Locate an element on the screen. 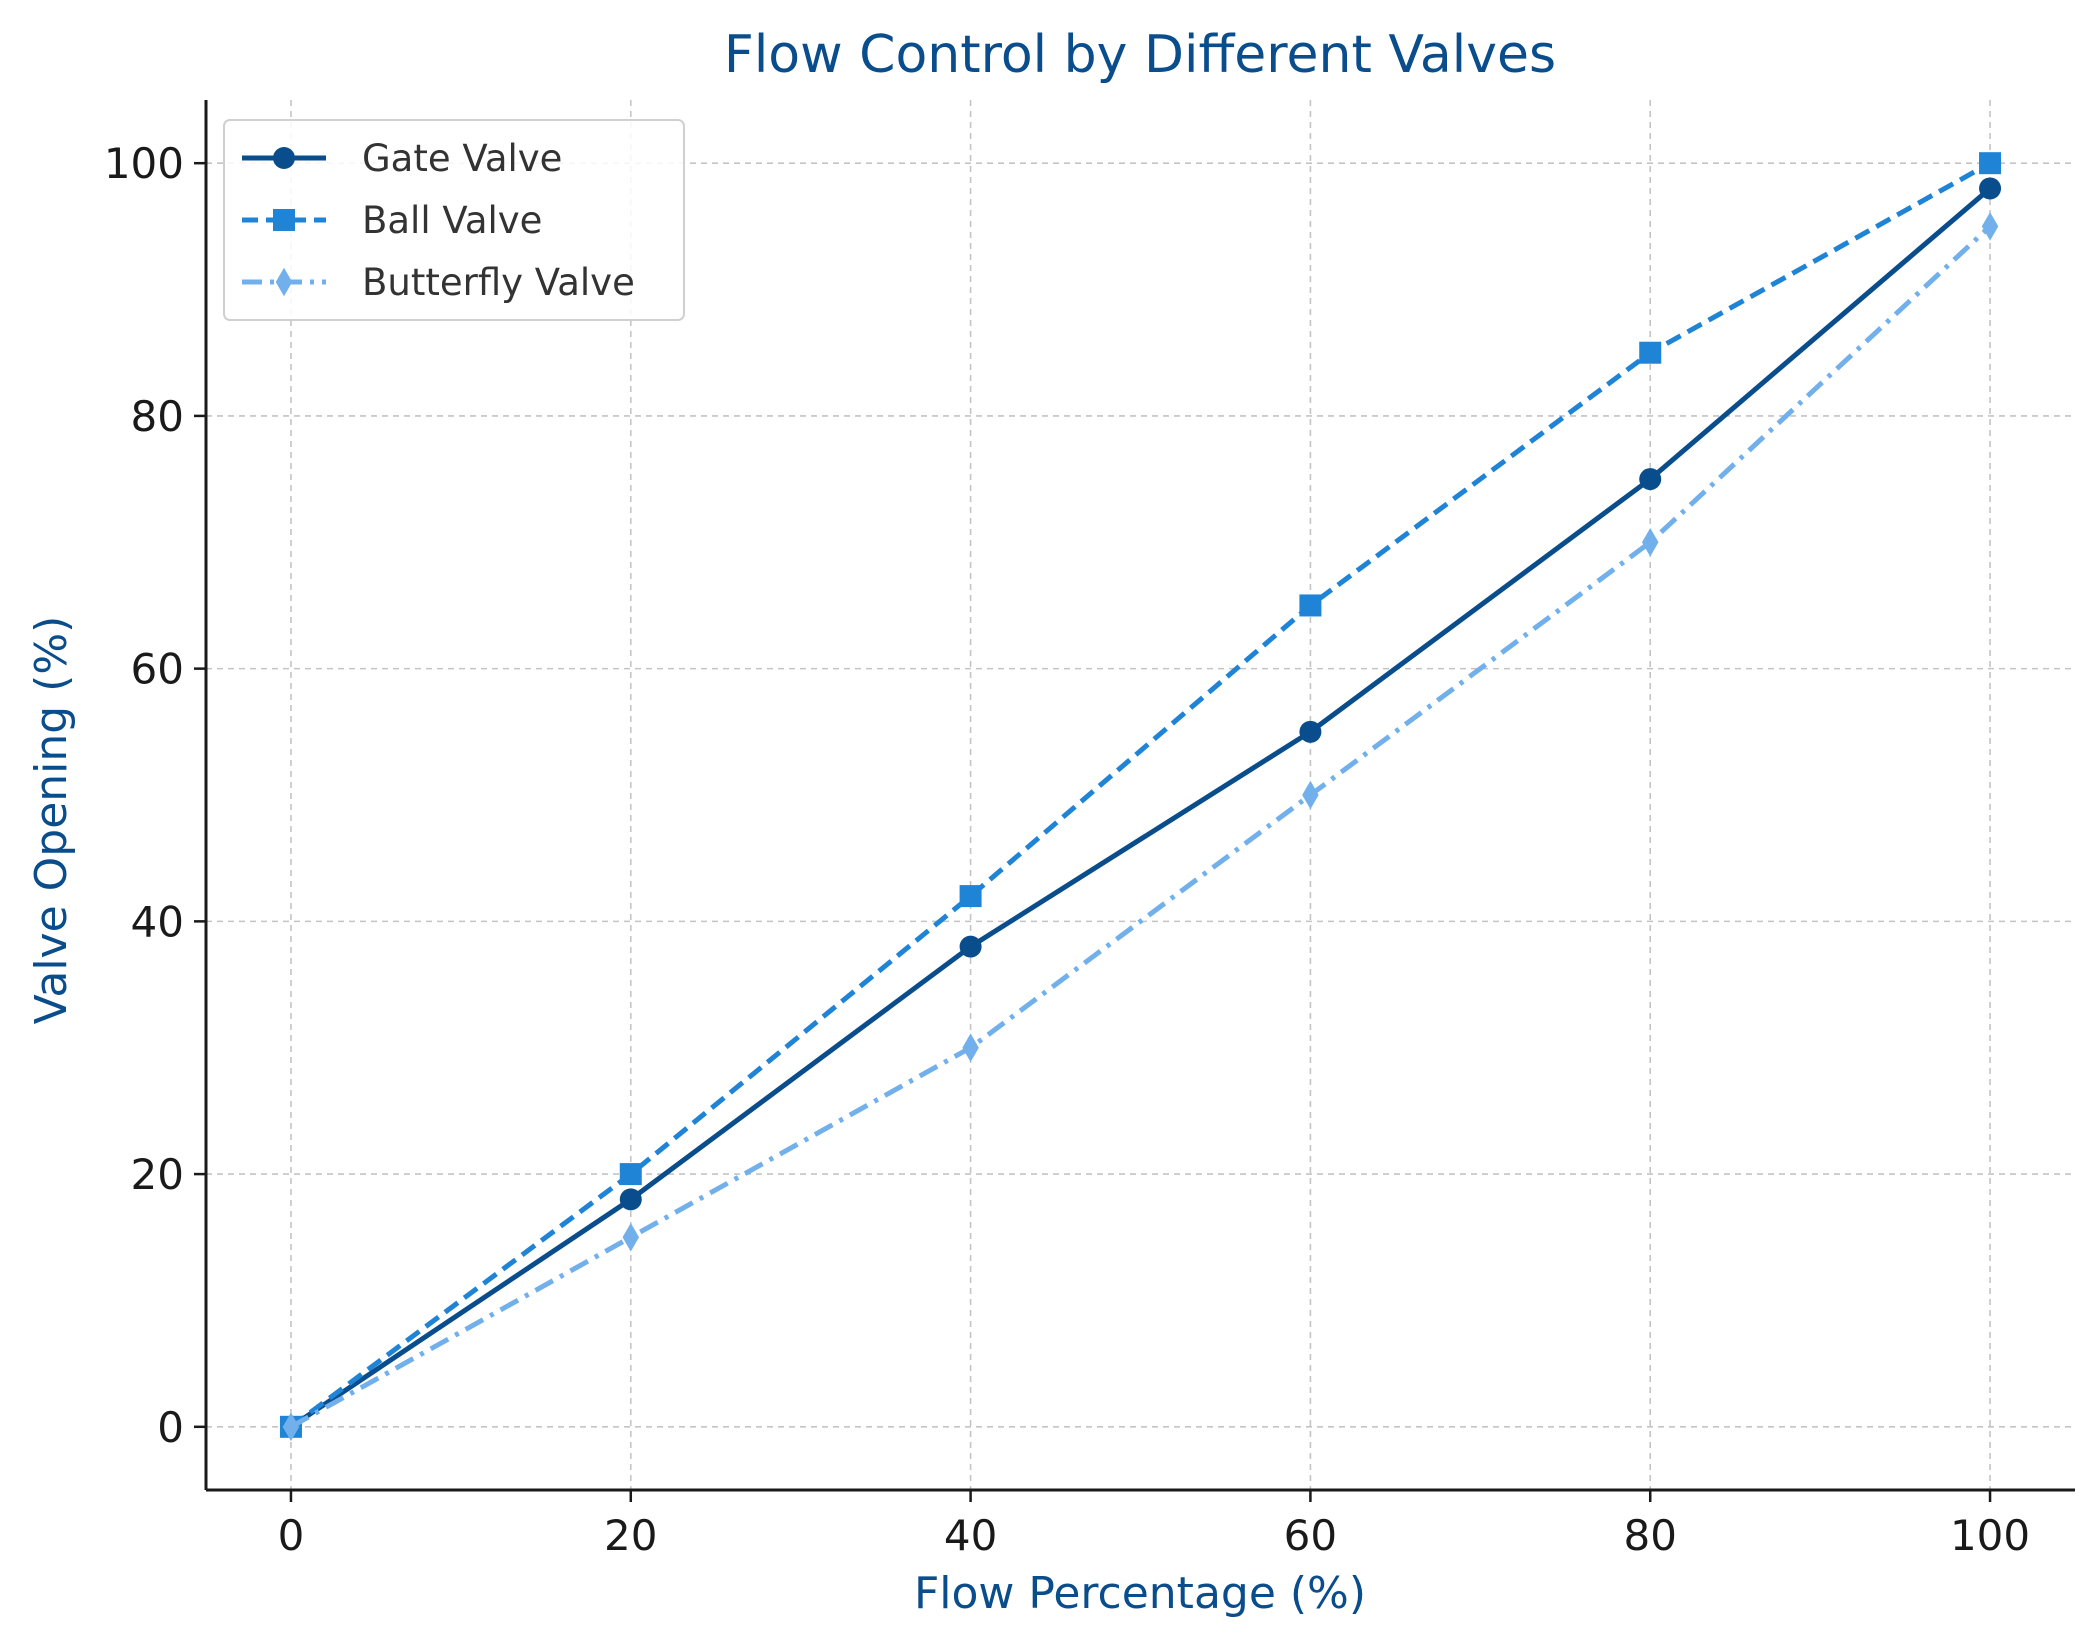 The image size is (2094, 1643). legend-item: Ball Valve is located at coordinates (392, 220).